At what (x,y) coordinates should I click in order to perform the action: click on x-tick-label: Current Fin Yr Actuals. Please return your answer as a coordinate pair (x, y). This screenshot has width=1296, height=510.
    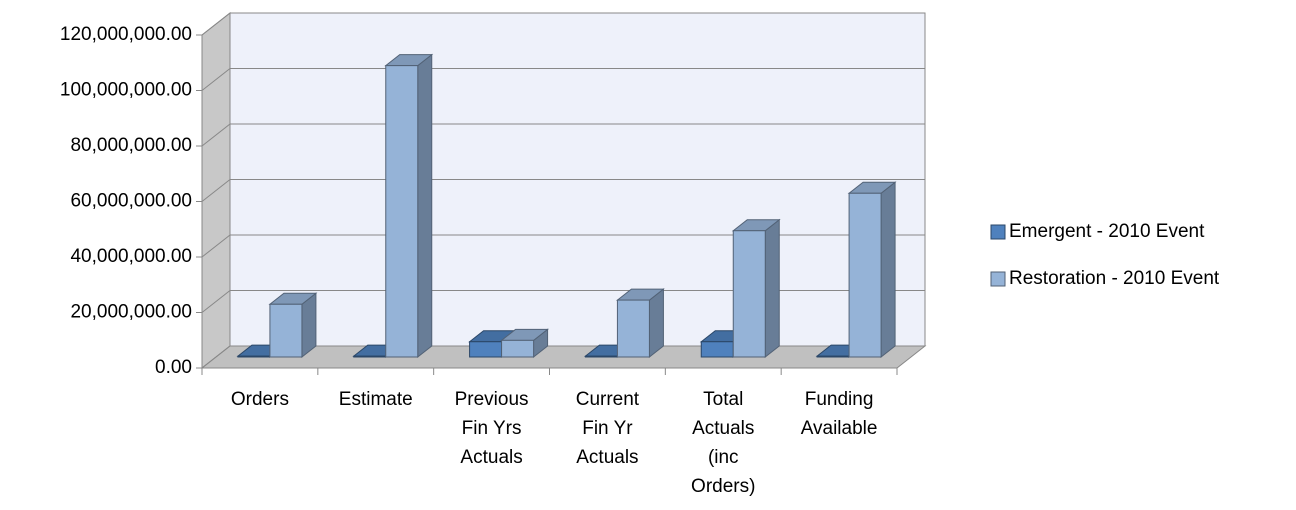
    Looking at the image, I should click on (608, 428).